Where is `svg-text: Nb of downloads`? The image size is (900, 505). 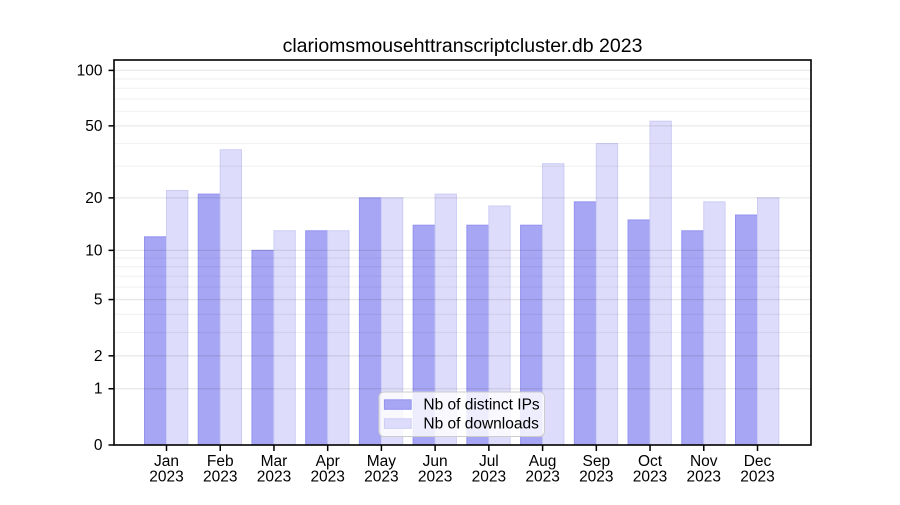 svg-text: Nb of downloads is located at coordinates (481, 423).